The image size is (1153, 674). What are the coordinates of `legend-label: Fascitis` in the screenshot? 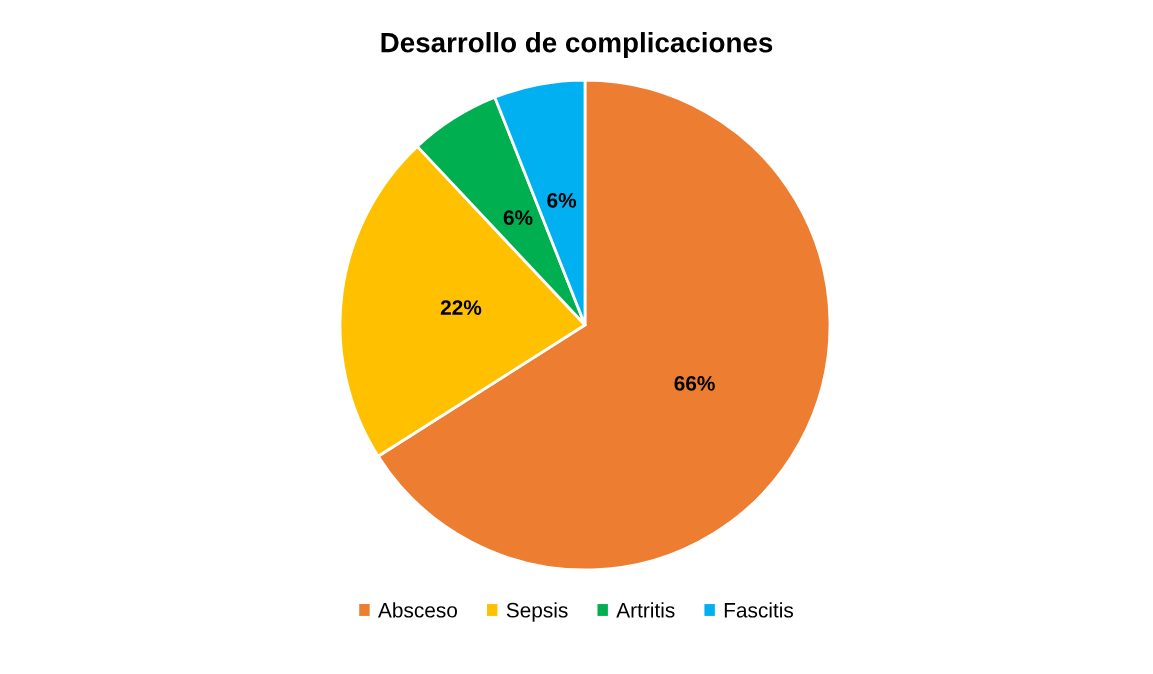 It's located at (759, 610).